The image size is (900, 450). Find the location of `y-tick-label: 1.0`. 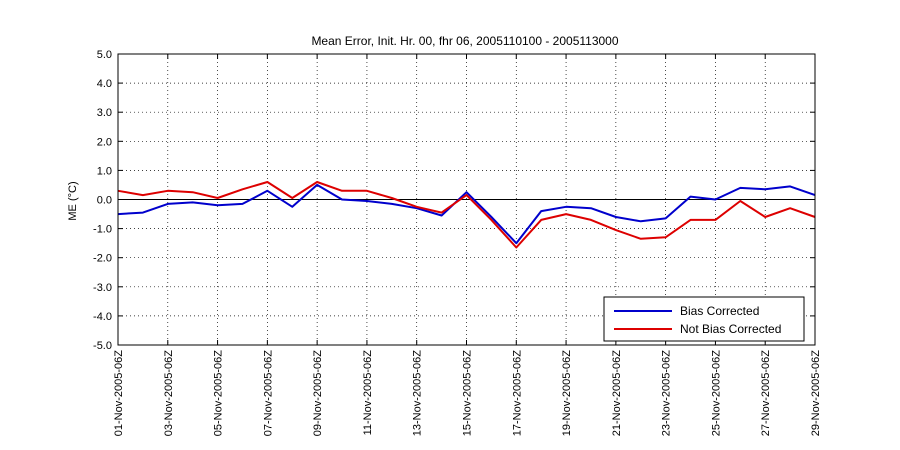

y-tick-label: 1.0 is located at coordinates (104, 171).